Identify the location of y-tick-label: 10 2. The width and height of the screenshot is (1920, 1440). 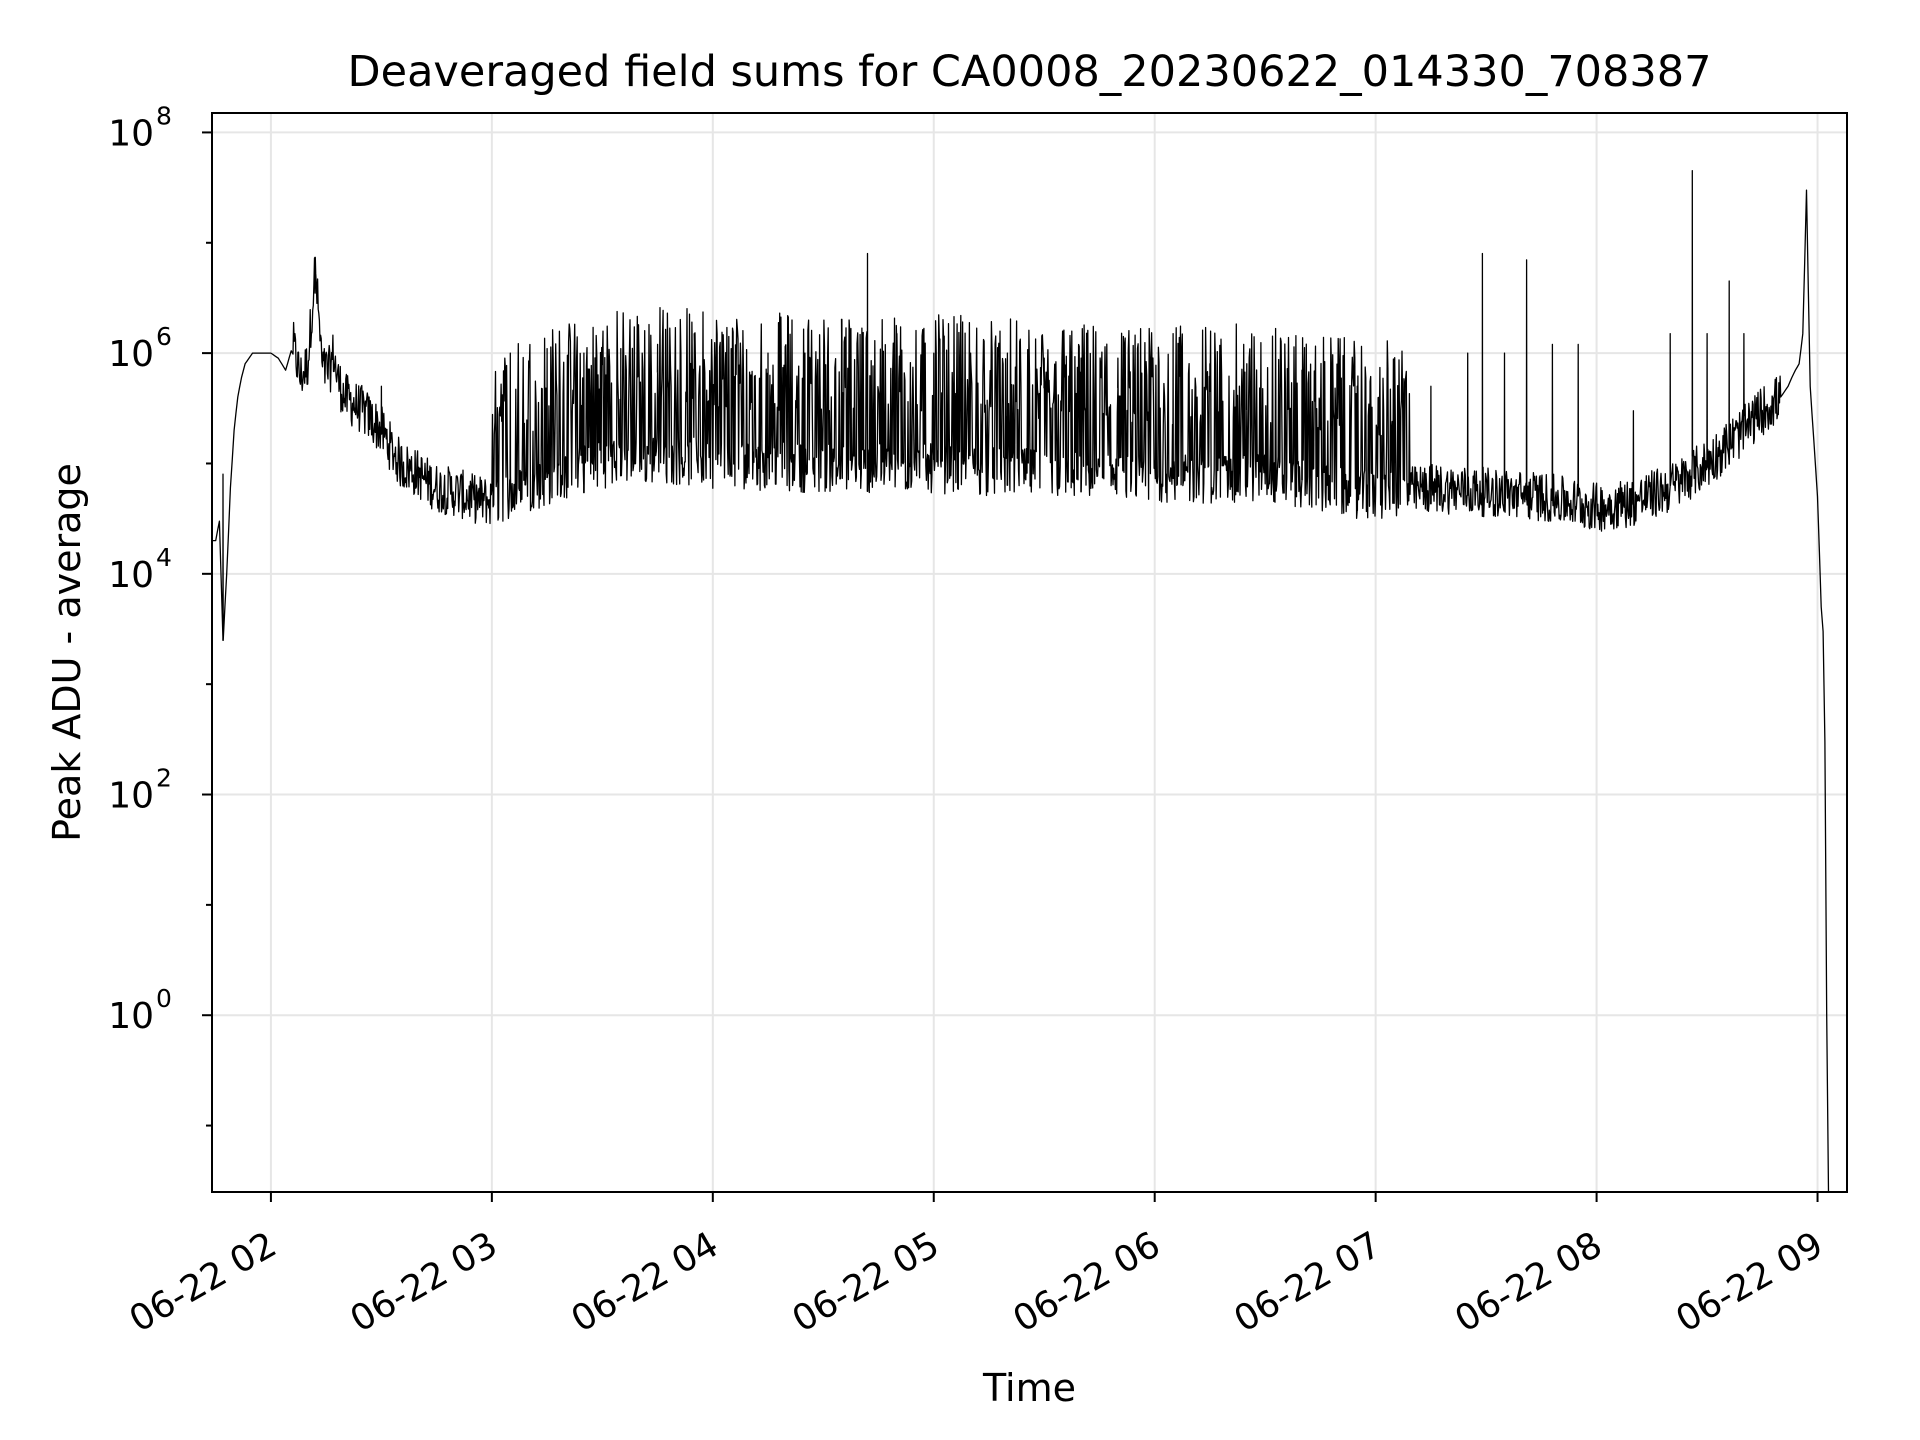
(140, 790).